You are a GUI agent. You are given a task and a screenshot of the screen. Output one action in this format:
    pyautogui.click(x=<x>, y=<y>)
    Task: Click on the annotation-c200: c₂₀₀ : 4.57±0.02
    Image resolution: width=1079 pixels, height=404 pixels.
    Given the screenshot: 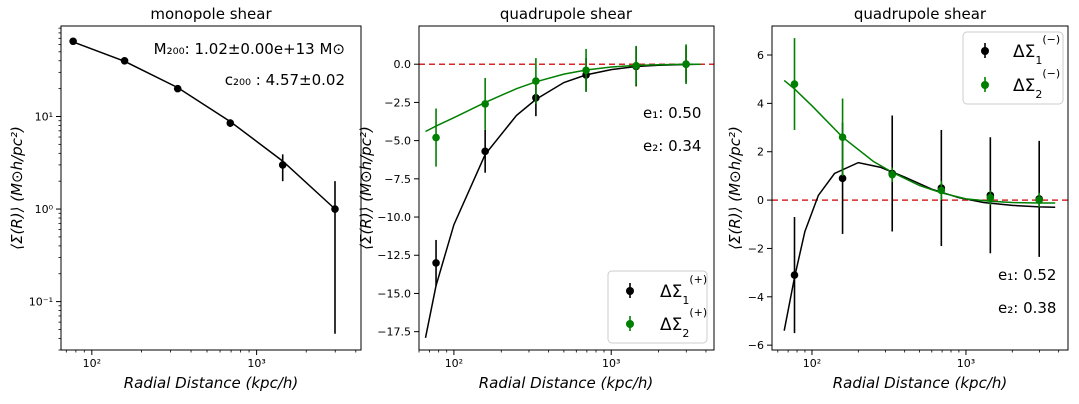 What is the action you would take?
    pyautogui.click(x=285, y=80)
    